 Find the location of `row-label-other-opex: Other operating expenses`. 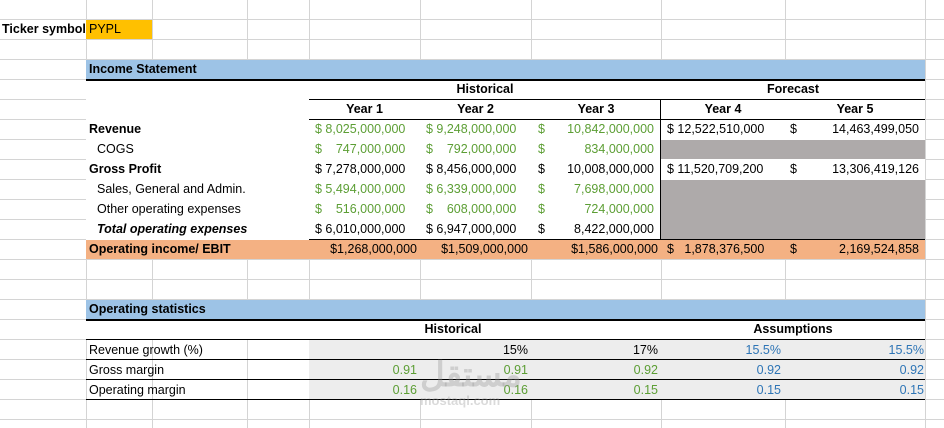

row-label-other-opex: Other operating expenses is located at coordinates (169, 209).